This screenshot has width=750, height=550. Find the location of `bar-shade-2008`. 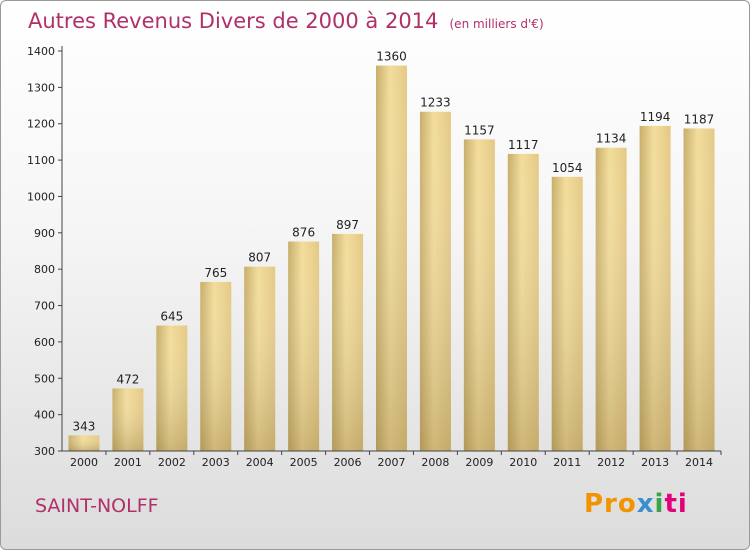

bar-shade-2008 is located at coordinates (435, 281).